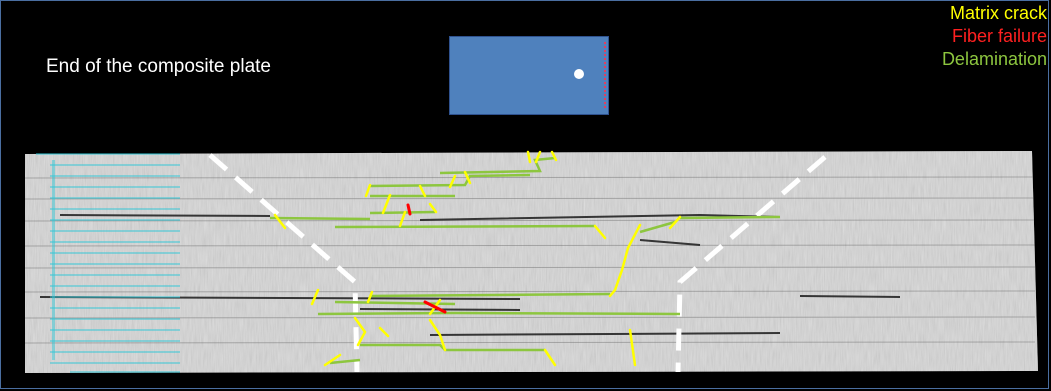 Image resolution: width=1051 pixels, height=391 pixels. I want to click on legend-matrix-crack: Matrix crack, so click(998, 13).